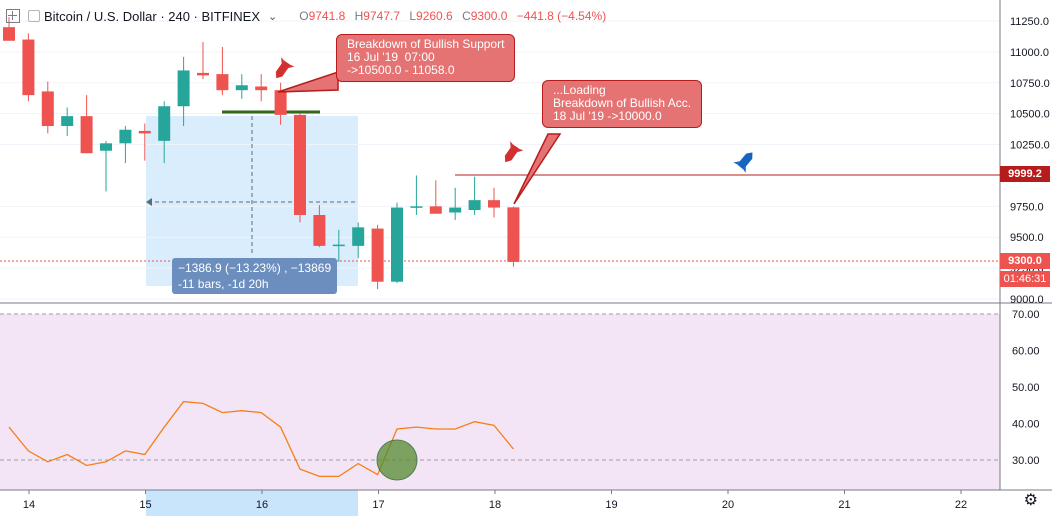 This screenshot has height=516, width=1052. I want to click on price-tick-label: 11250.0, so click(1029, 22).